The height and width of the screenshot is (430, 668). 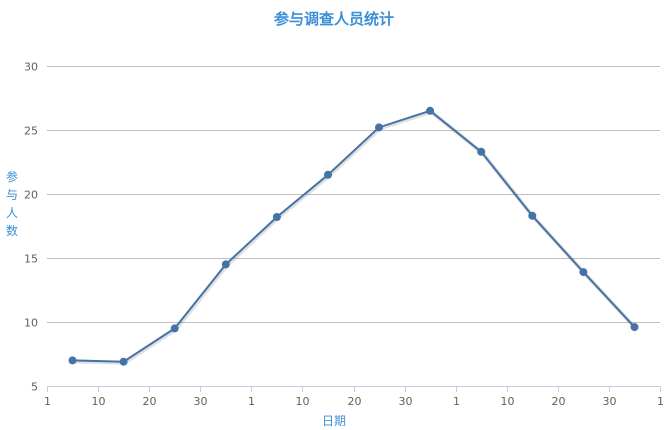 What do you see at coordinates (31, 195) in the screenshot?
I see `y-tick-label: 20` at bounding box center [31, 195].